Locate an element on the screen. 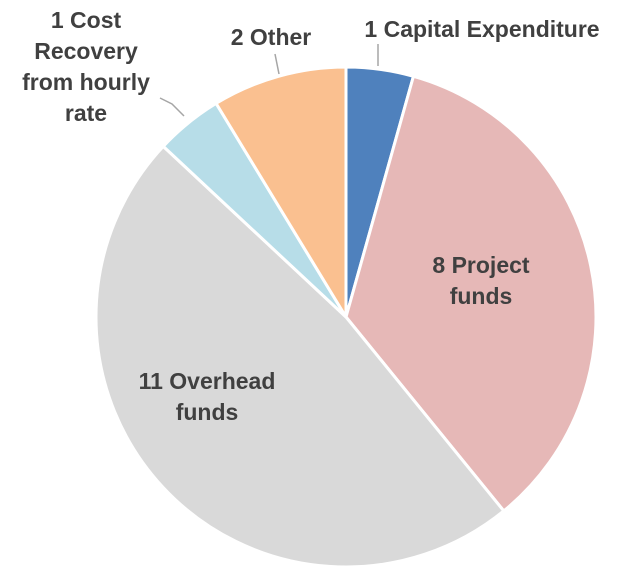 This screenshot has width=621, height=568. data-label: 11 Overhead funds is located at coordinates (207, 397).